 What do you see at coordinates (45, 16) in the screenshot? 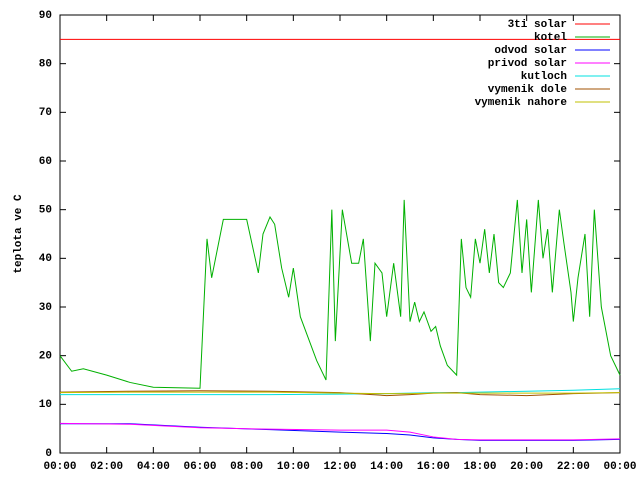
I see `y-tick-label: 90` at bounding box center [45, 16].